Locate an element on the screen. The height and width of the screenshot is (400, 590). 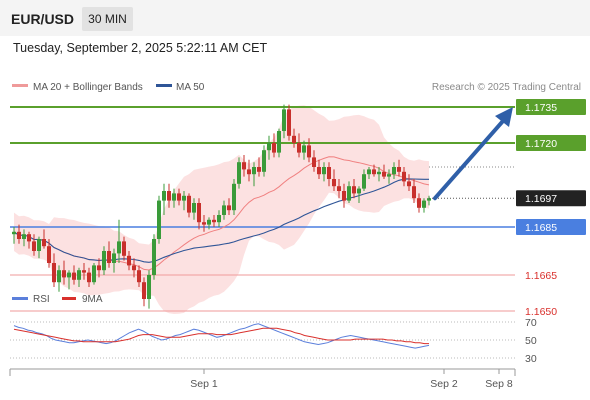
level-label-1.1685: 1.1685 is located at coordinates (541, 228).